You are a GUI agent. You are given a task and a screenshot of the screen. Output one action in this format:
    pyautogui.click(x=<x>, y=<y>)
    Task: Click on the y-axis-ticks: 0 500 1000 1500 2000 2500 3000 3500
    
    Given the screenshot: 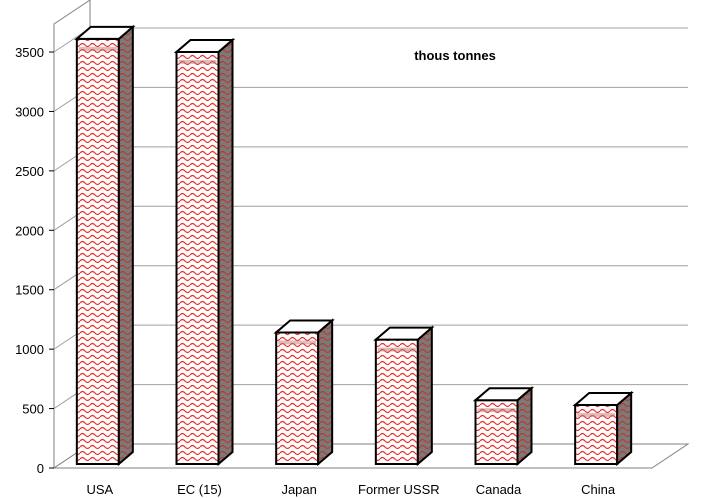 What is the action you would take?
    pyautogui.click(x=34, y=260)
    